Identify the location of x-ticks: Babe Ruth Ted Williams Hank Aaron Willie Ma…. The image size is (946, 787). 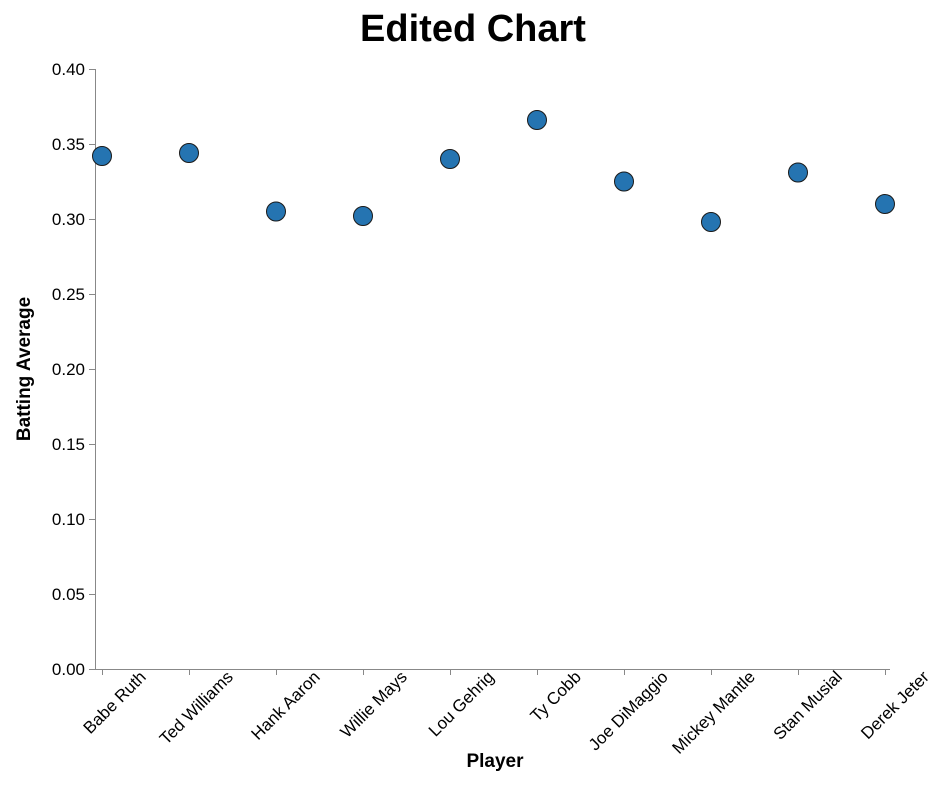
(506, 712).